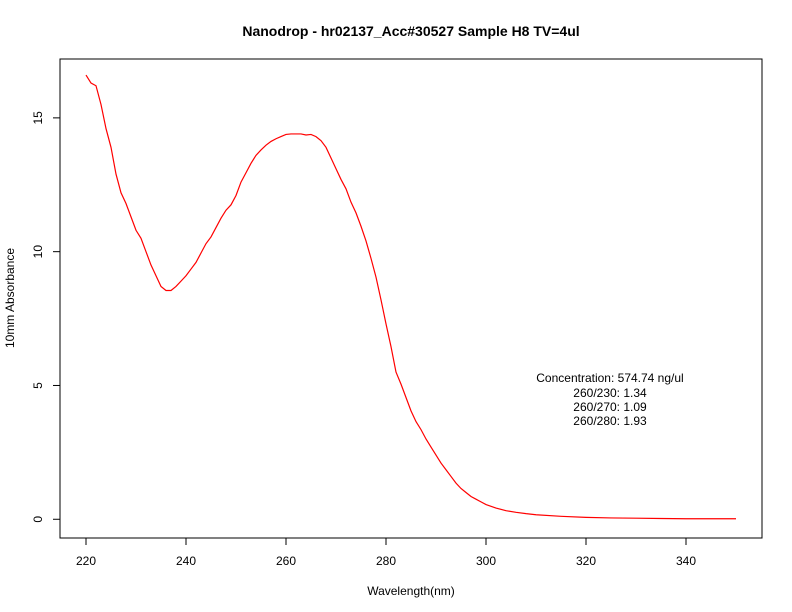 This screenshot has width=792, height=612. I want to click on x-axis: 220 240 260 280 300 320 340, so click(386, 553).